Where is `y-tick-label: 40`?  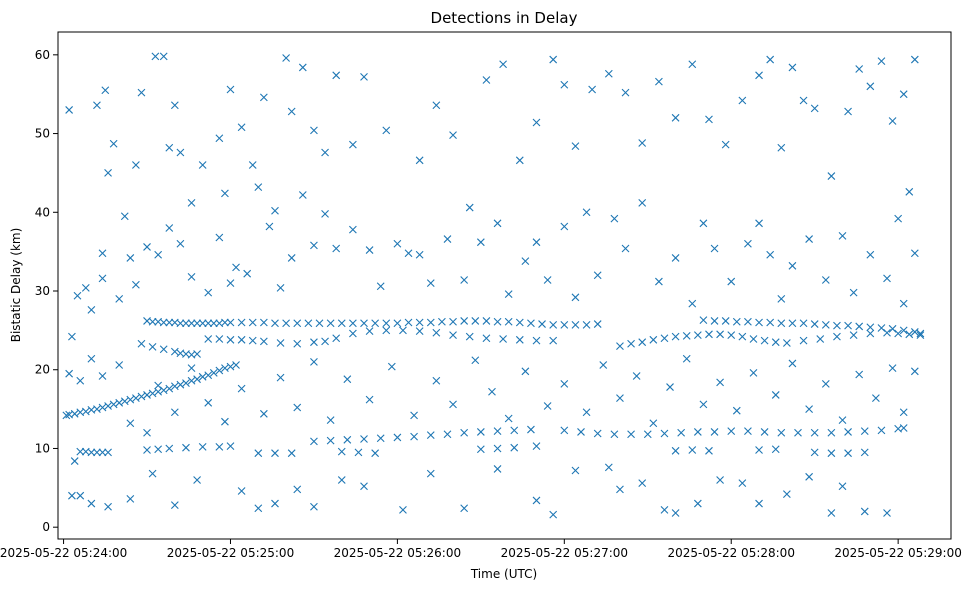
y-tick-label: 40 is located at coordinates (42, 212).